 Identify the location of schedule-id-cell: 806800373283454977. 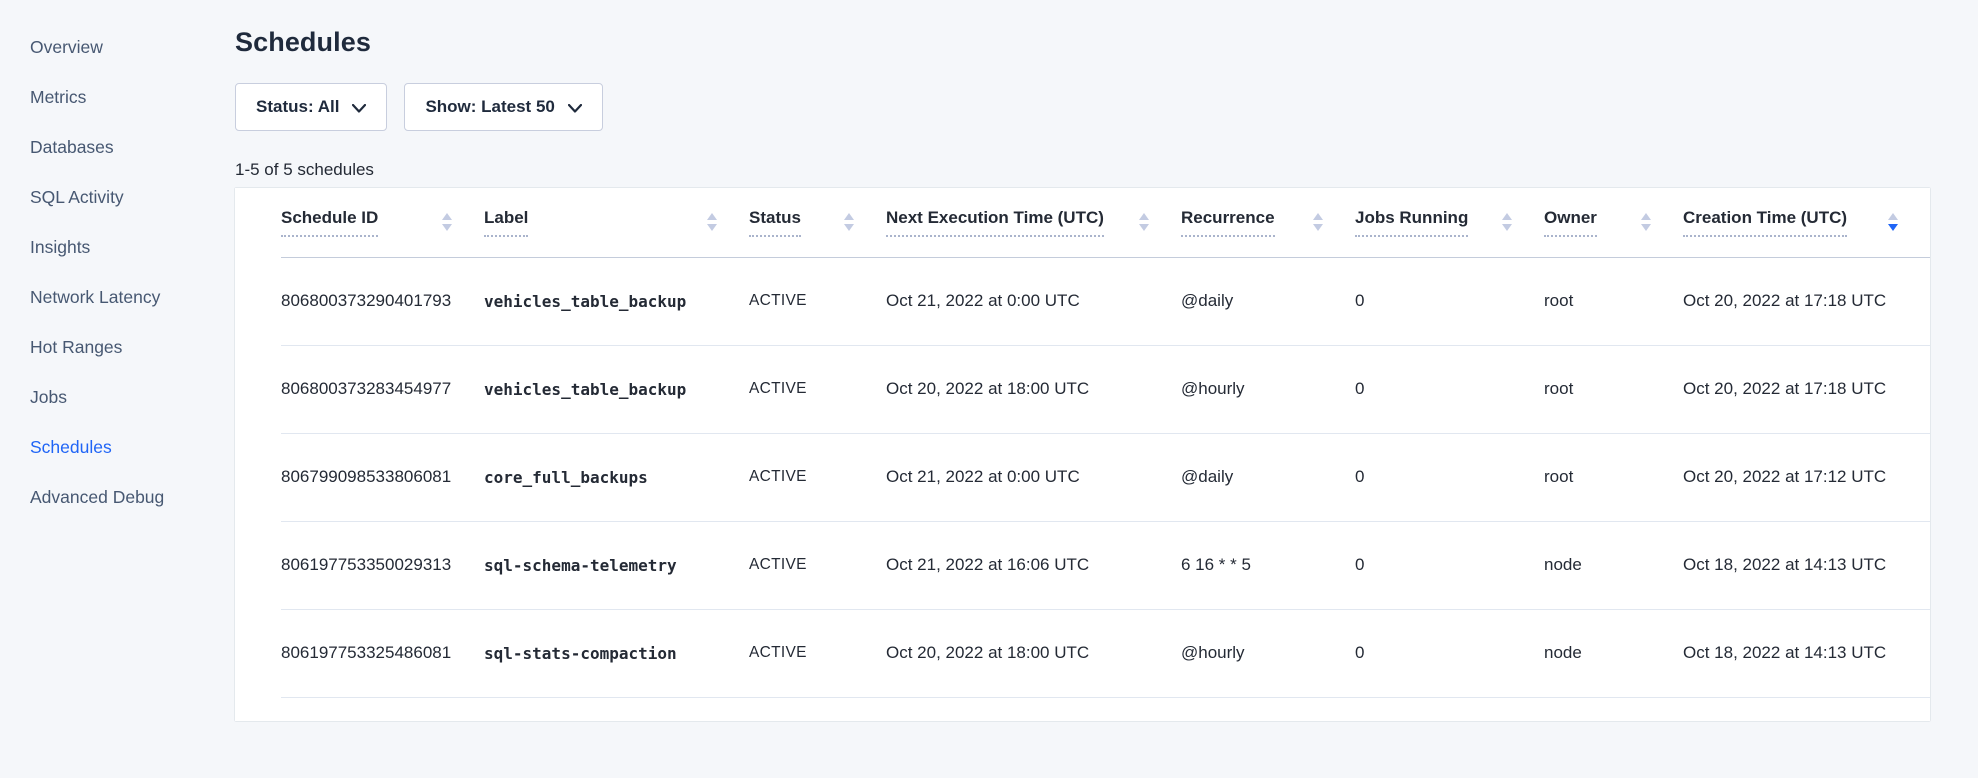
(382, 389).